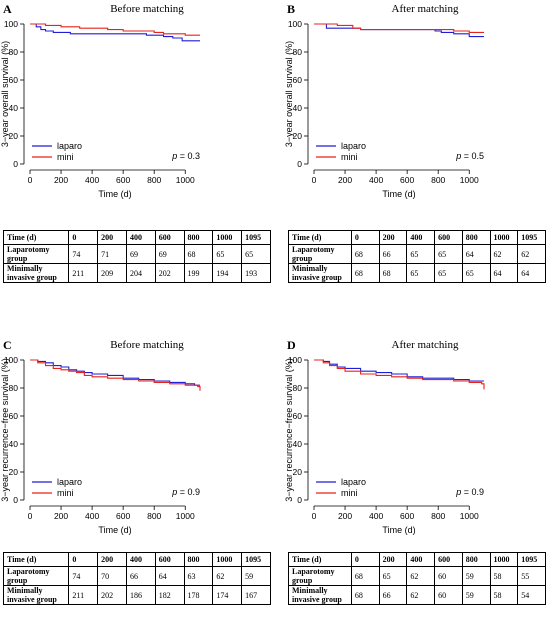  What do you see at coordinates (227, 273) in the screenshot?
I see `table-cell: 194` at bounding box center [227, 273].